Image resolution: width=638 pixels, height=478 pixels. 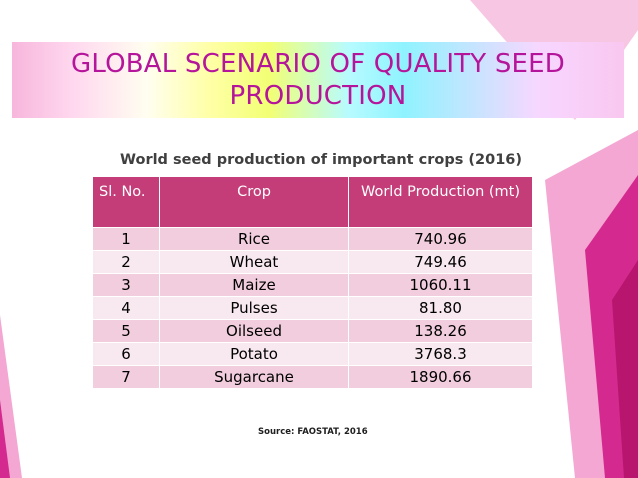 I want to click on cell-production: 138.26, so click(x=440, y=331).